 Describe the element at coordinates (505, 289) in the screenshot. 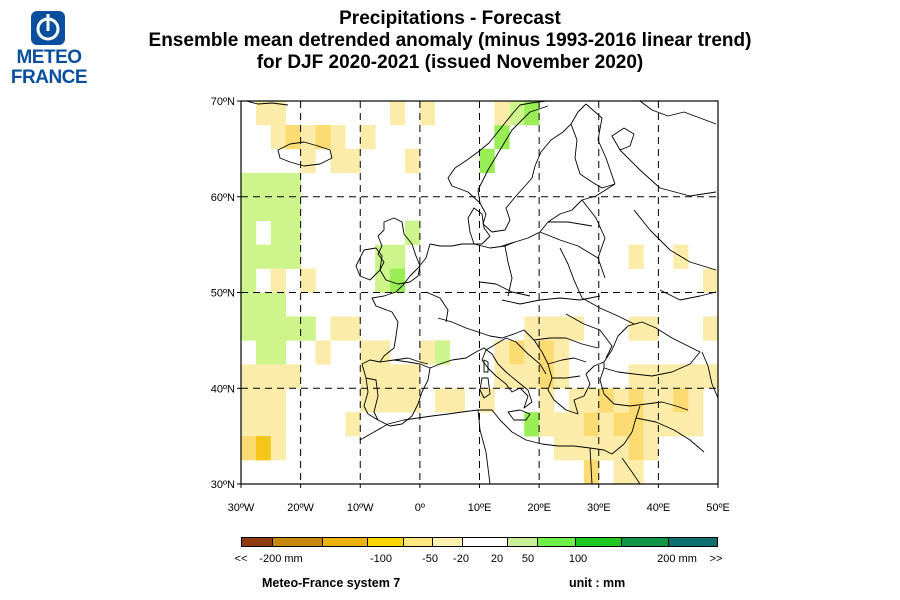

I see `border-czech` at that location.